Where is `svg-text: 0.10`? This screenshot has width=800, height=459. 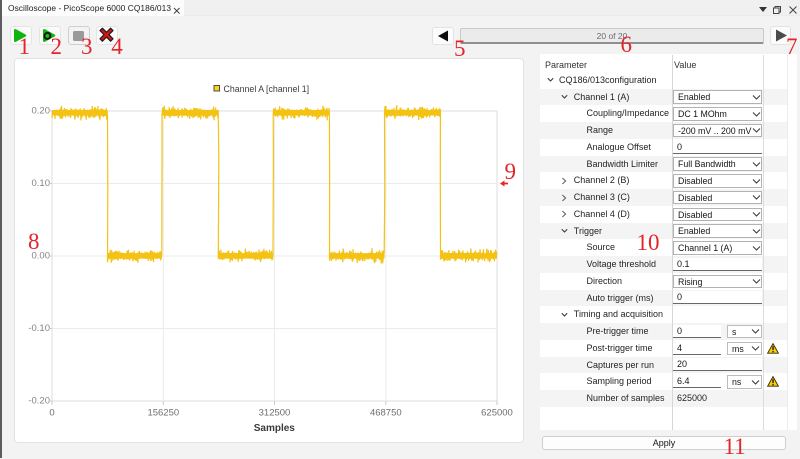 svg-text: 0.10 is located at coordinates (41, 183).